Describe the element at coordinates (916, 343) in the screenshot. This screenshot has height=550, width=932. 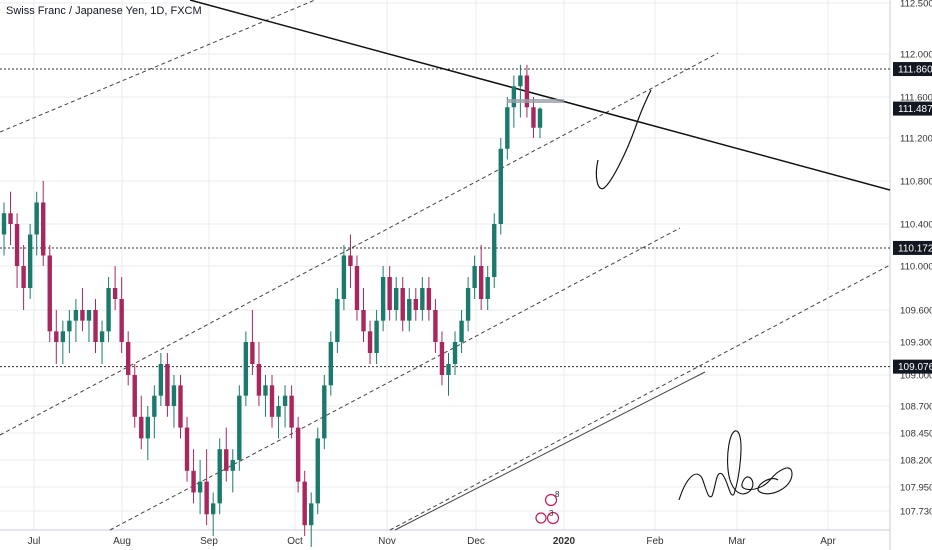
I see `y-tick-label-8: 109.300` at that location.